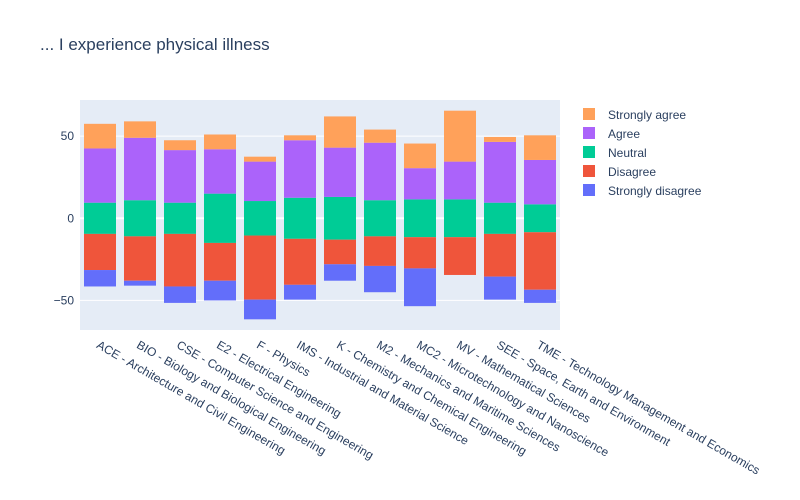 The image size is (800, 500). What do you see at coordinates (68, 136) in the screenshot?
I see `y-tick-label: 50` at bounding box center [68, 136].